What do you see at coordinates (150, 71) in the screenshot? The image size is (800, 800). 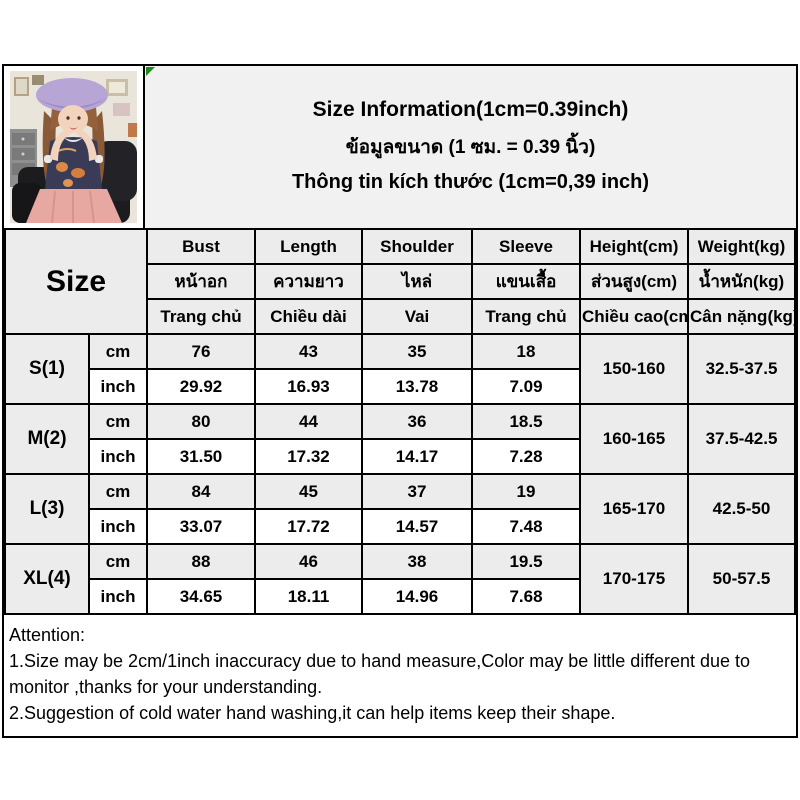 I see `cell-error-marker-icon` at bounding box center [150, 71].